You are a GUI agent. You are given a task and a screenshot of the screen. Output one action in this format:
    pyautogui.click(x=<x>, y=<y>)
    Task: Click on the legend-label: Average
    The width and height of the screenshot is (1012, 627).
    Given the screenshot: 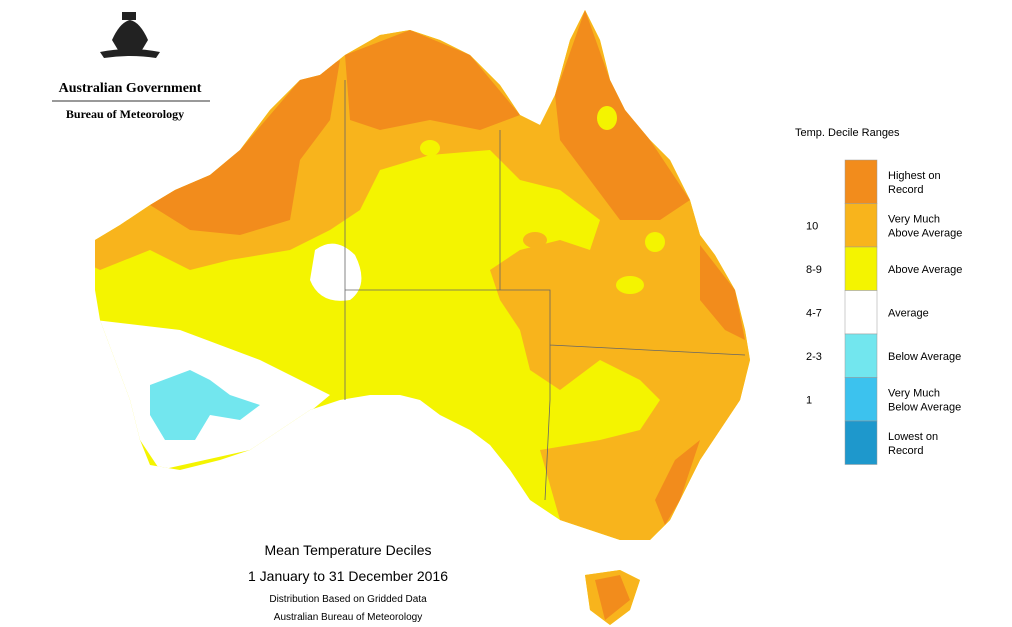 What is the action you would take?
    pyautogui.click(x=908, y=313)
    